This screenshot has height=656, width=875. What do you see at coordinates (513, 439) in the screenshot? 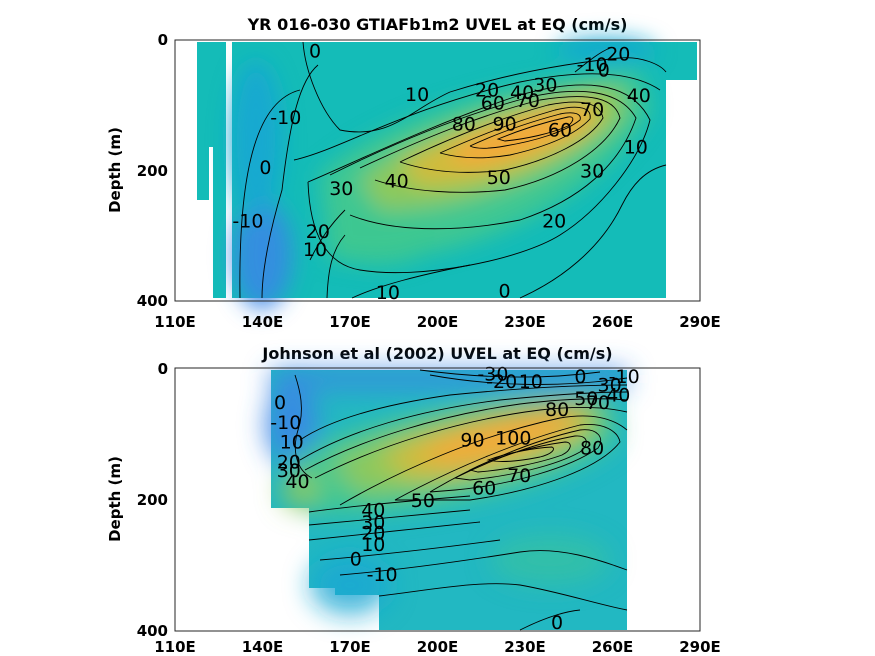
I see `contour-label: 100` at bounding box center [513, 439].